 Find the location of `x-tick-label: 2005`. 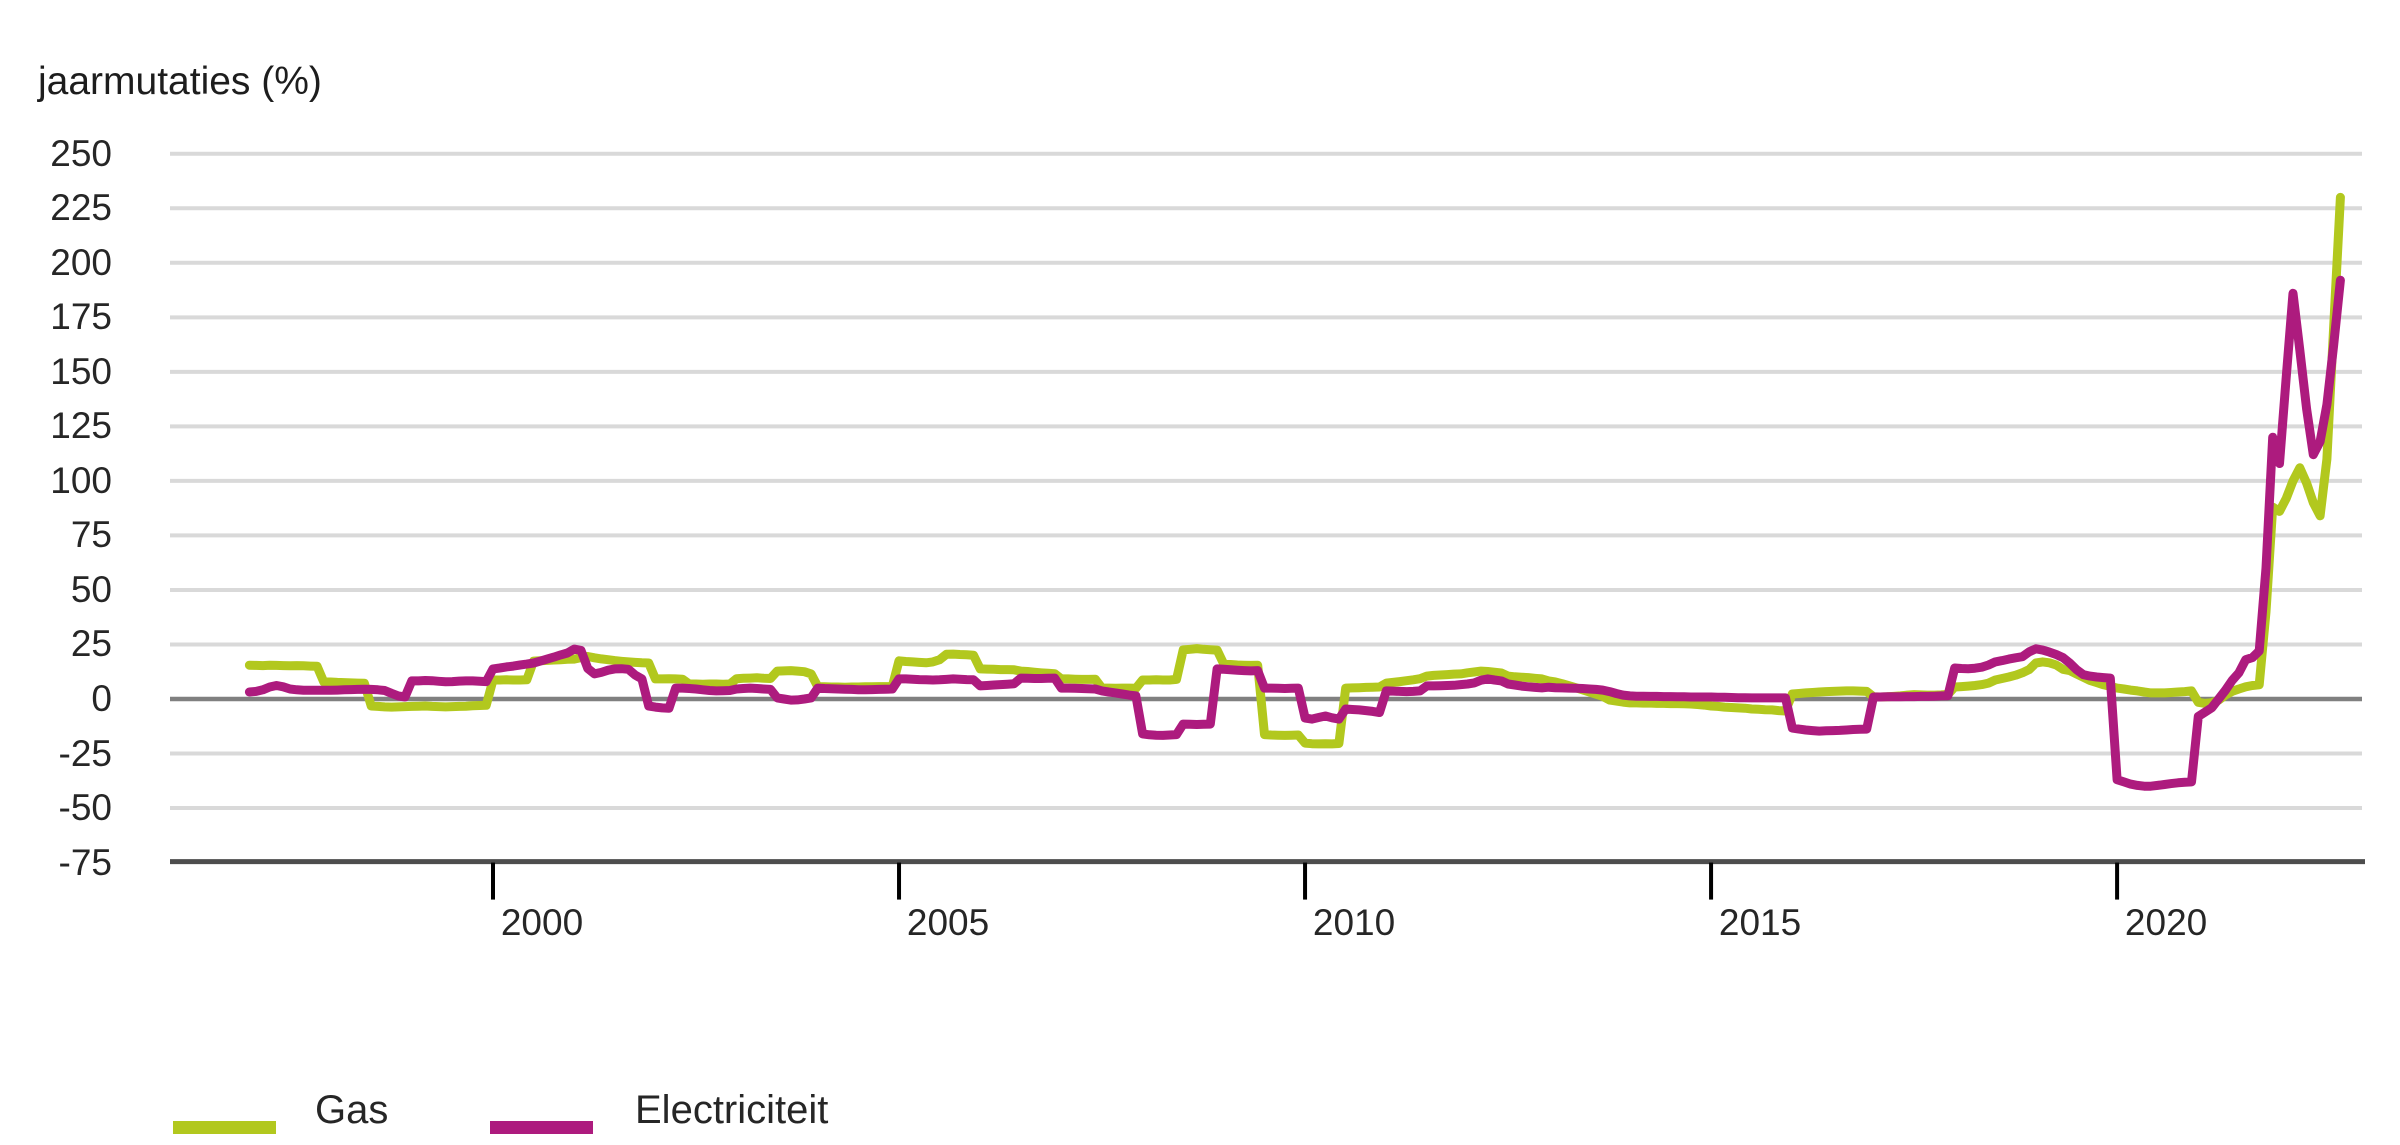

x-tick-label: 2005 is located at coordinates (948, 922).